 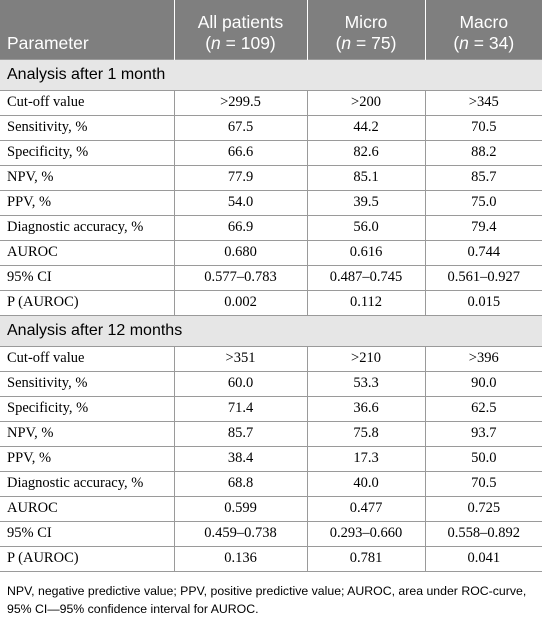 I want to click on row-value: >351, so click(x=240, y=358).